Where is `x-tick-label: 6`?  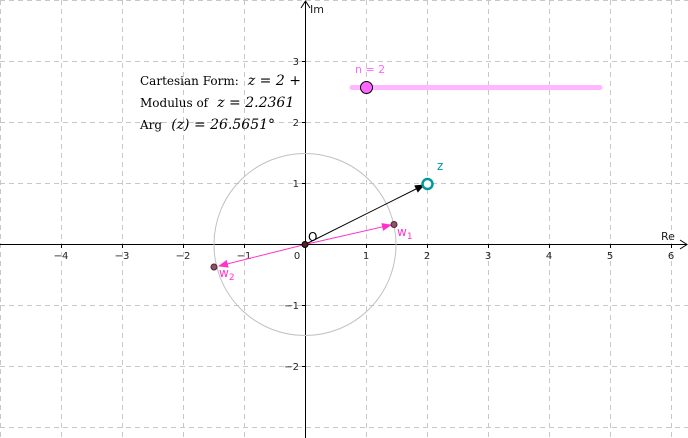 x-tick-label: 6 is located at coordinates (671, 256).